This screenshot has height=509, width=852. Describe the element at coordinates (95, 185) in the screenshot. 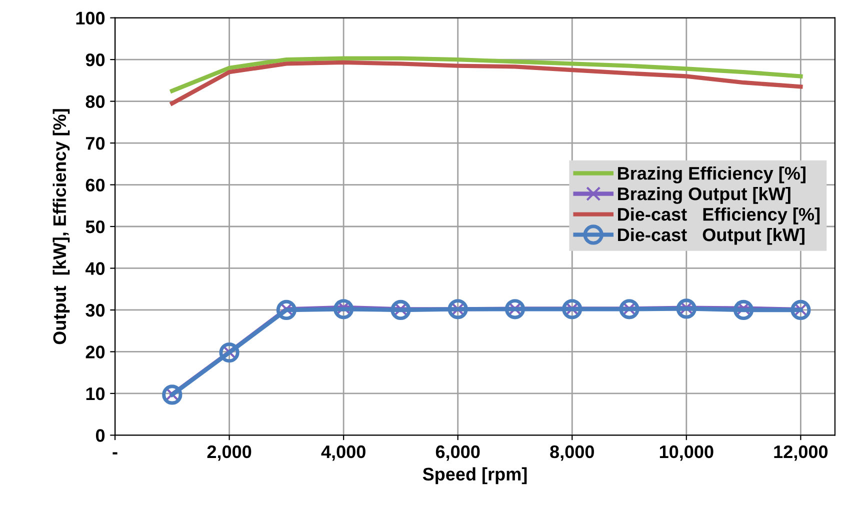

I see `y-tick-label: 60` at that location.